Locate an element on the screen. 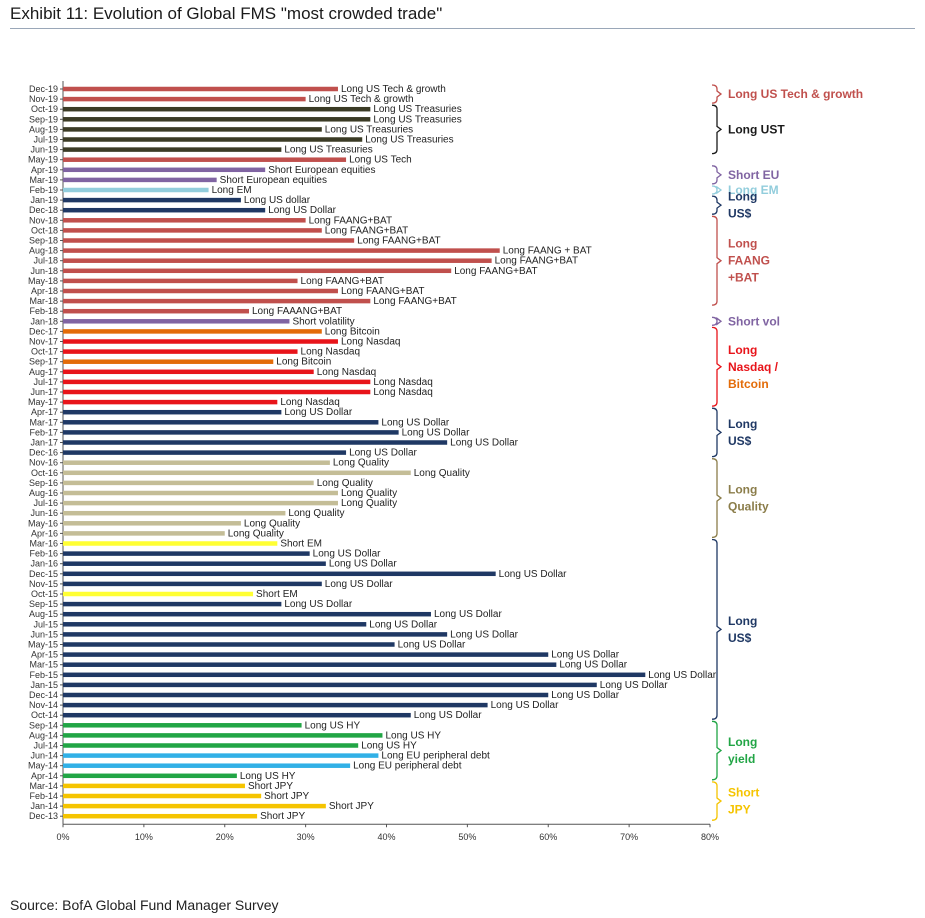 The height and width of the screenshot is (918, 925). y-tick-label: Jan-14 is located at coordinates (44, 806).